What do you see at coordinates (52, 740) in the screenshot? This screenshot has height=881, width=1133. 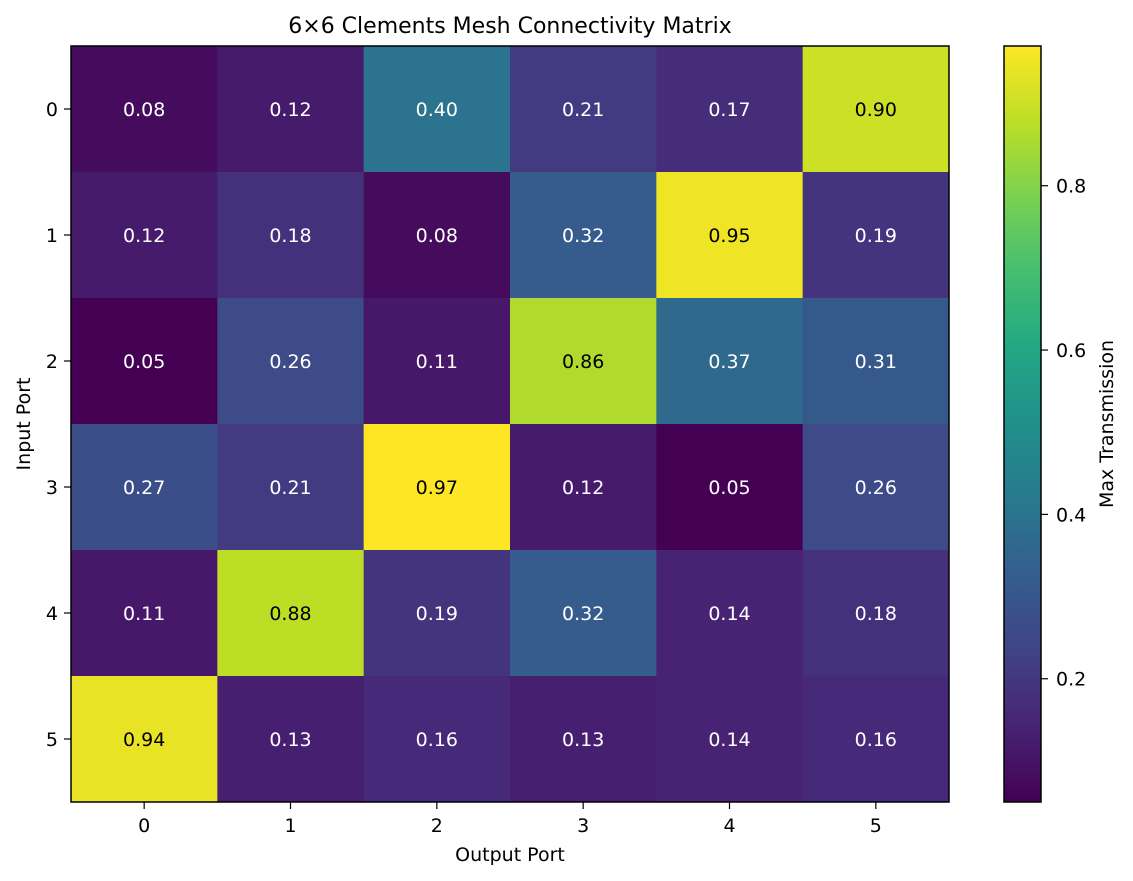 I see `y-tick-label: 5` at bounding box center [52, 740].